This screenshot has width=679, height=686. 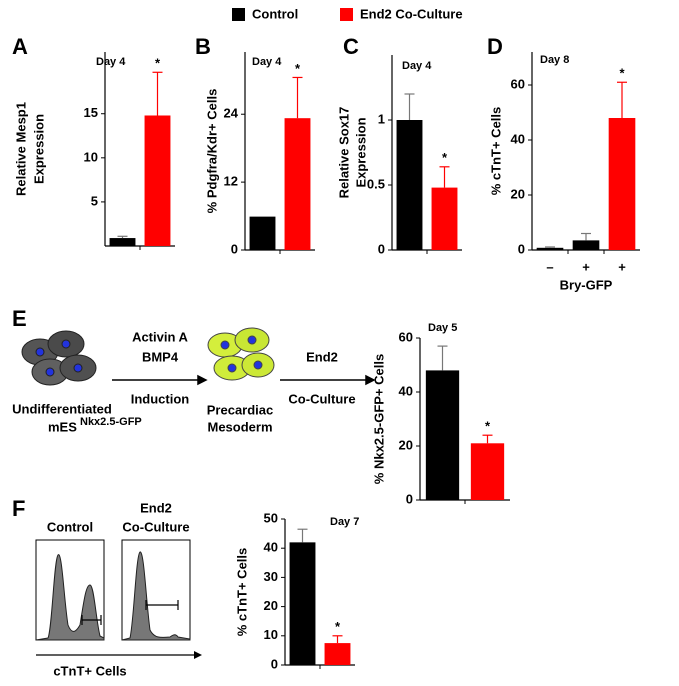 I want to click on diagram-superscript: Nkx2.5-GFP, so click(x=111, y=422).